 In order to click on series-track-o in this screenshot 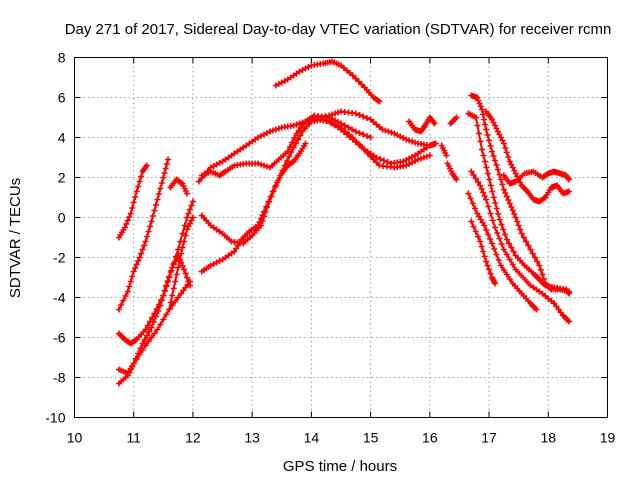, I will do `click(452, 171)`.